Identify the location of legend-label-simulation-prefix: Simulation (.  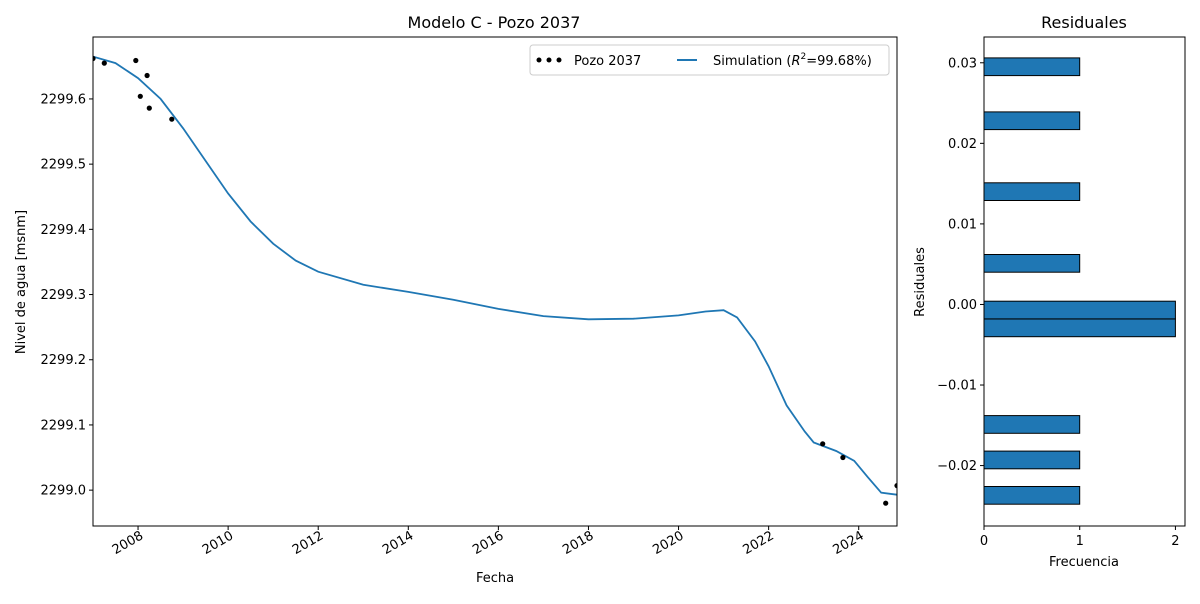
(752, 61).